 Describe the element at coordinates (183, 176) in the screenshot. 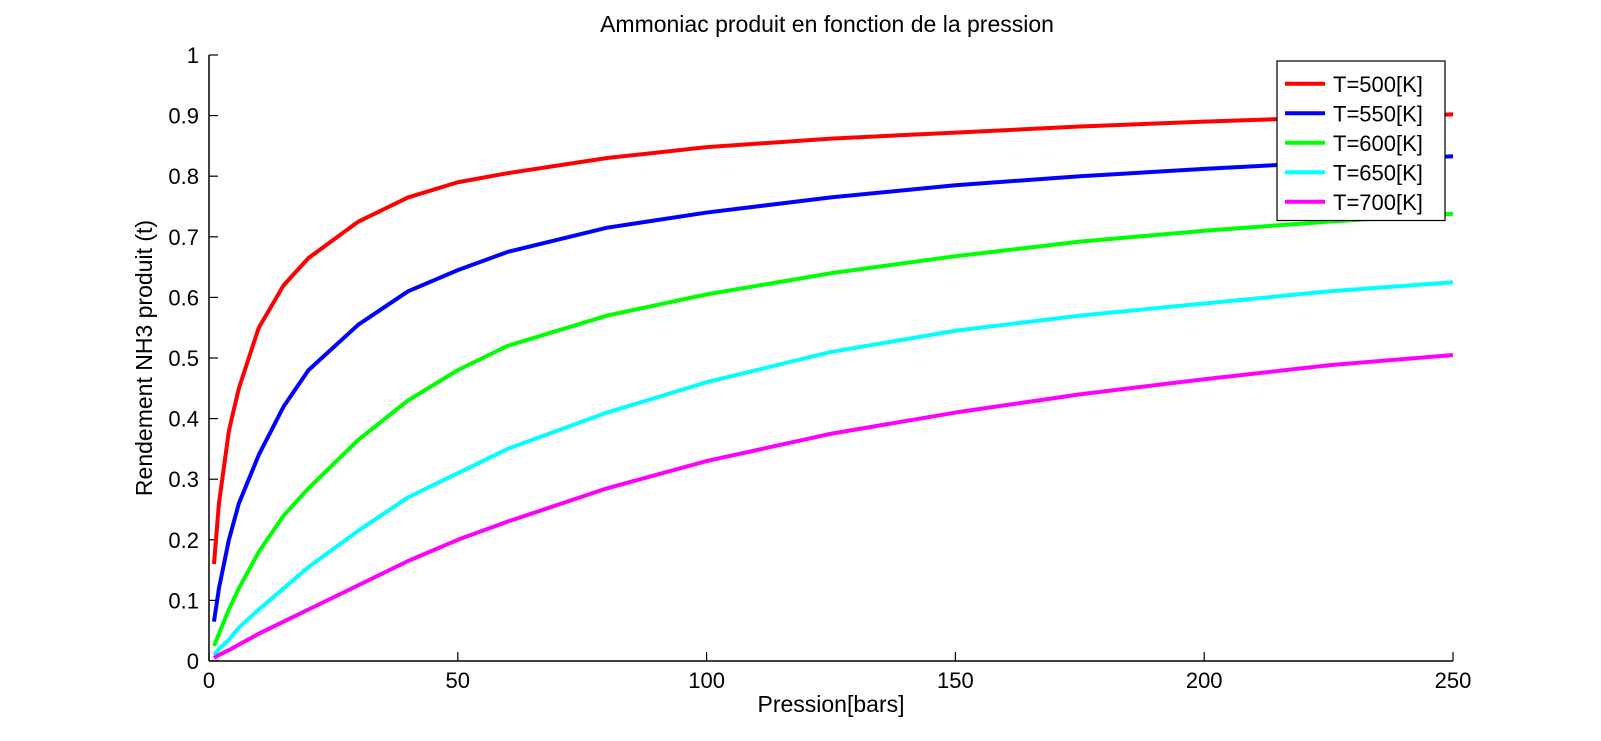

I see `y-tick-label: 0.8` at that location.